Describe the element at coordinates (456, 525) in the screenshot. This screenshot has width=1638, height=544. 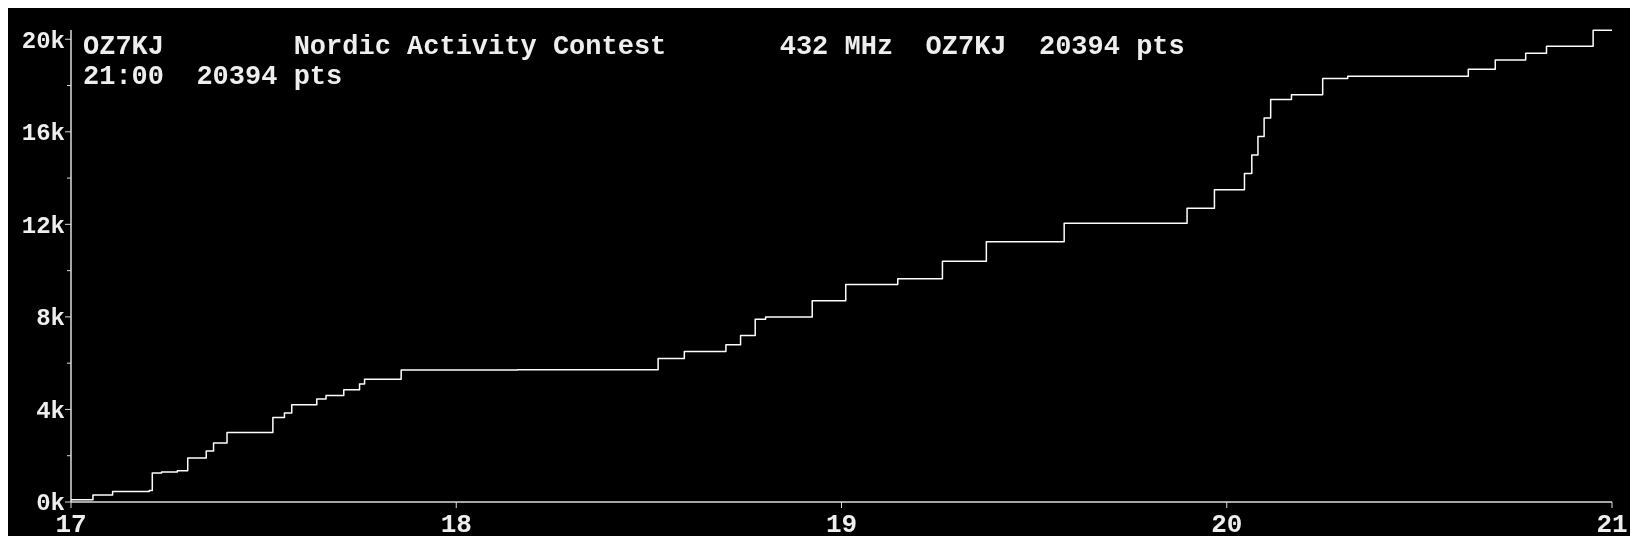
I see `x-tick-label: 18` at that location.